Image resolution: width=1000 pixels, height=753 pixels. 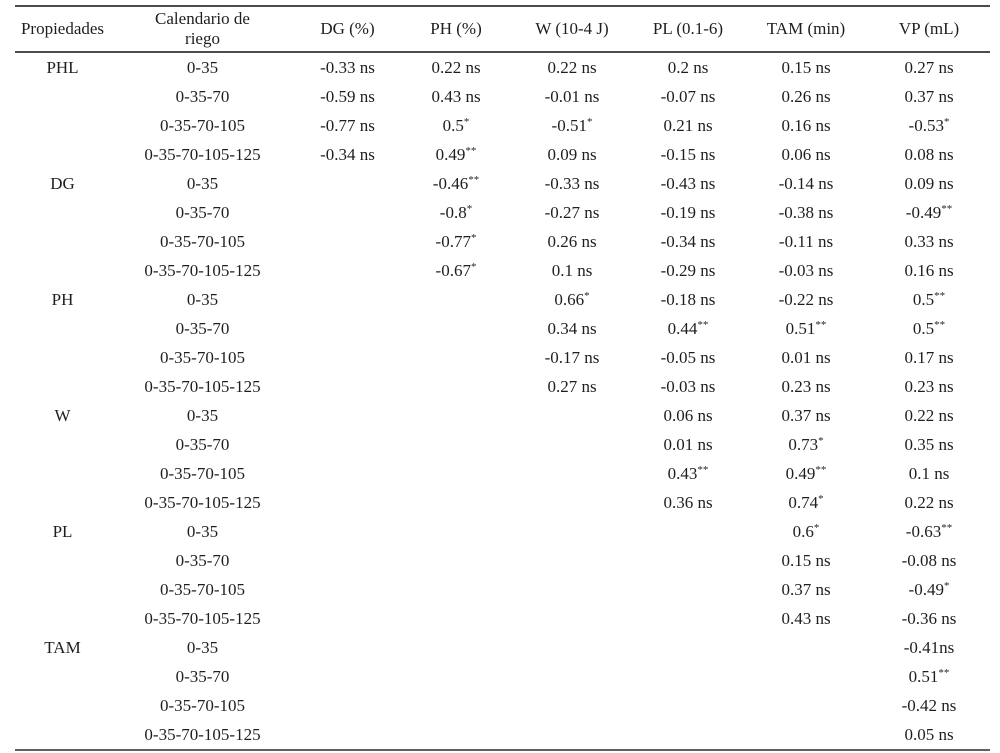 I want to click on correlation-value: 0.34 ns, so click(x=572, y=328).